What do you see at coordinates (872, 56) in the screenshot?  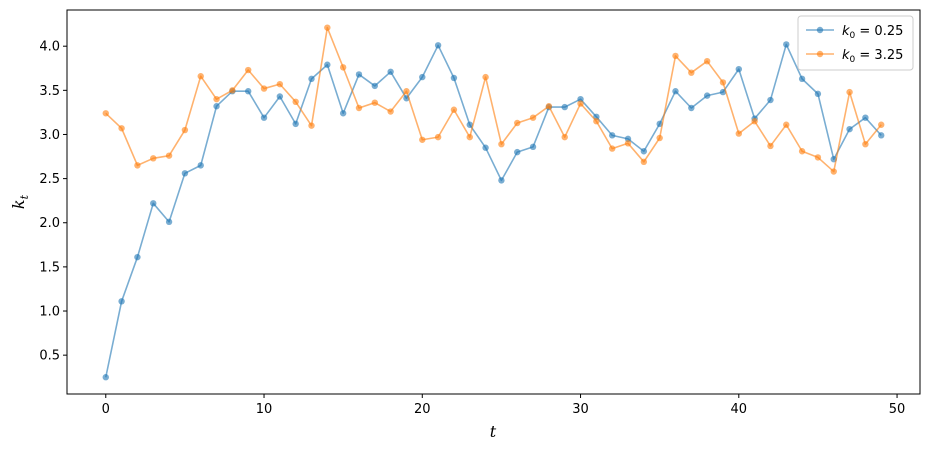 I see `legend-label-1: k0 = 3.25` at bounding box center [872, 56].